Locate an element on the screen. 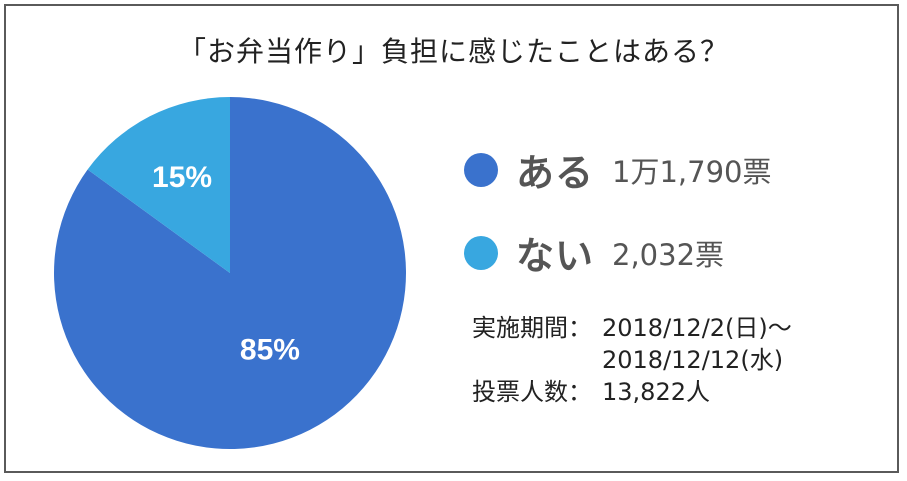 Image resolution: width=907 pixels, height=481 pixels. votes-label: 投票人数： is located at coordinates (532, 392).